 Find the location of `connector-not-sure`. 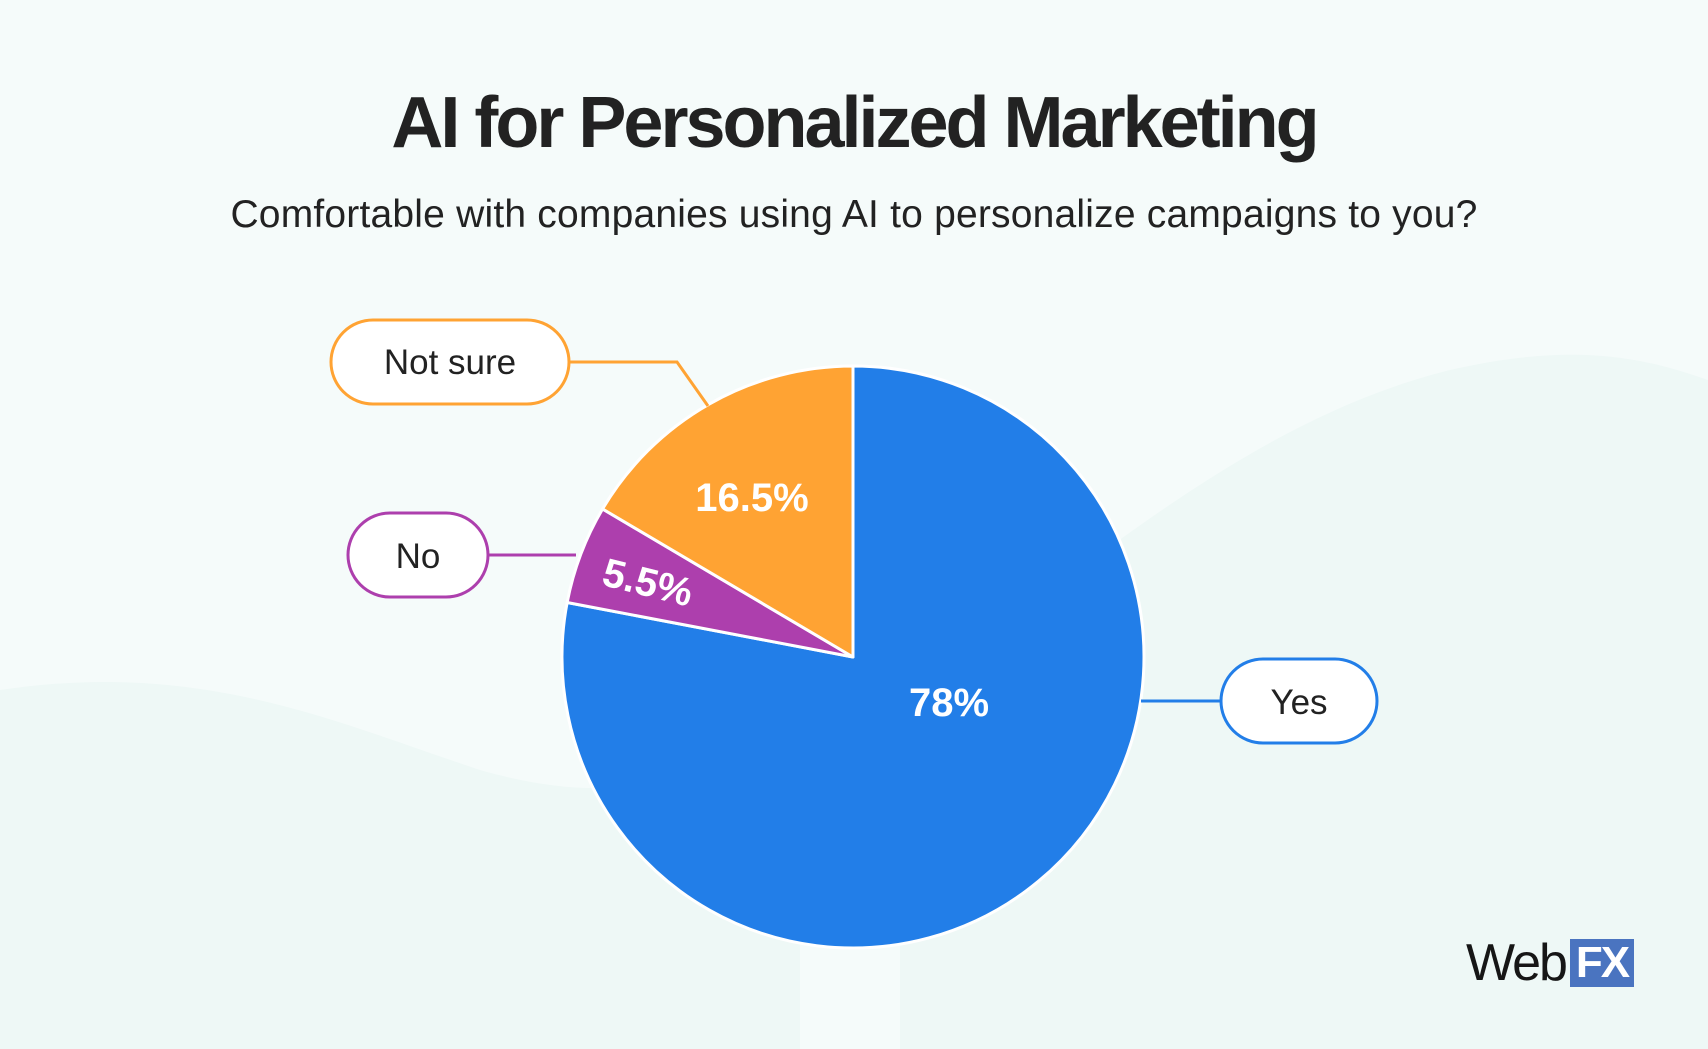

connector-not-sure is located at coordinates (639, 383).